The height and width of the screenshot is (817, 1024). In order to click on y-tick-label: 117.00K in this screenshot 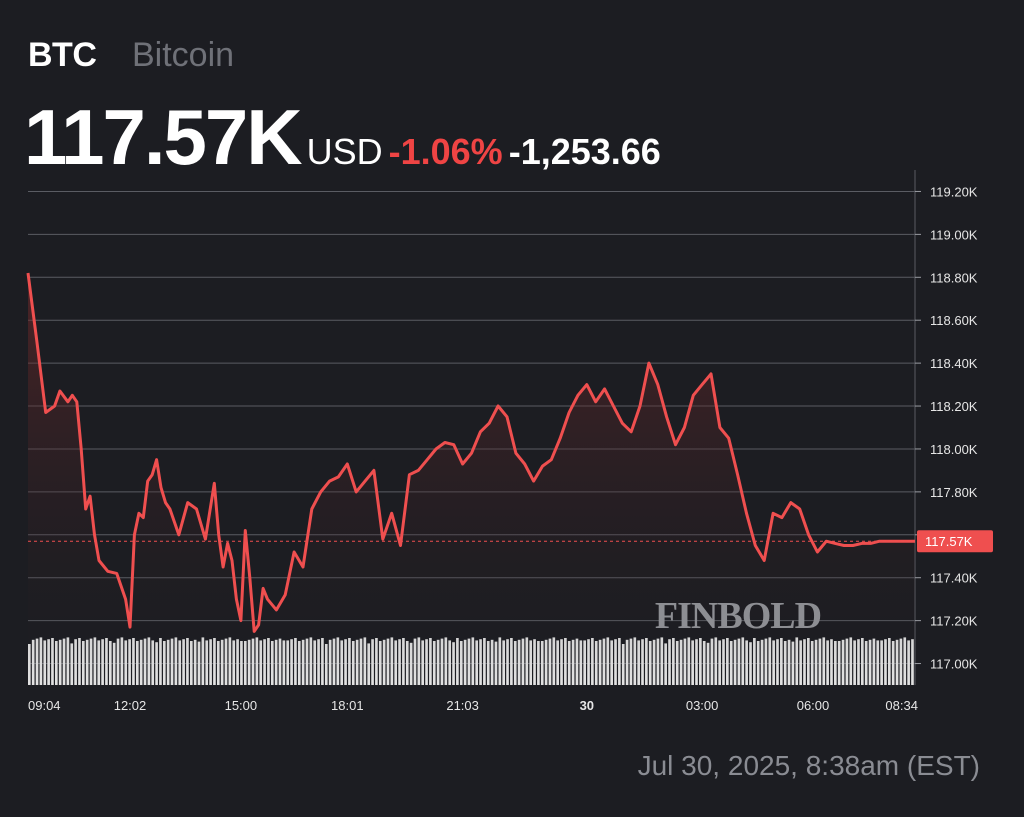, I will do `click(954, 664)`.